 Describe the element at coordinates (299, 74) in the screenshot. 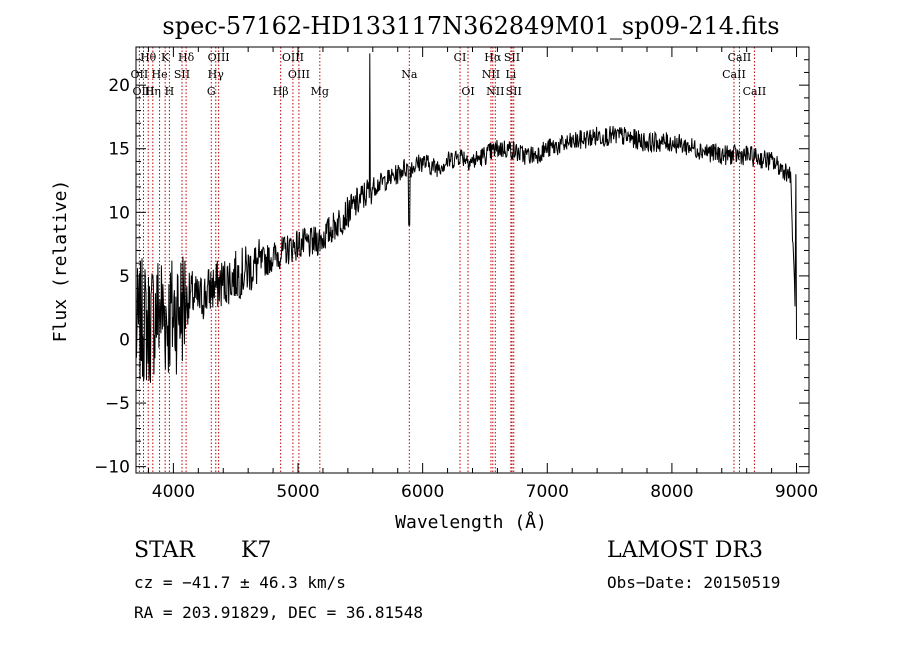

I see `line-label-13: OIII` at that location.